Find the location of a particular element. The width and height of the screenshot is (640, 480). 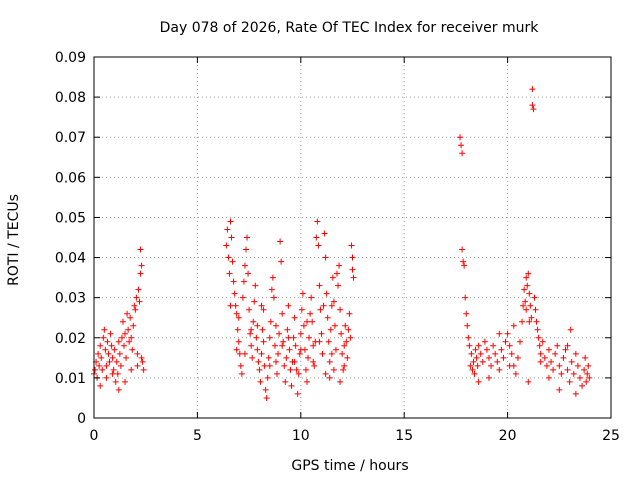

y-tick-label: 0.03 is located at coordinates (70, 299).